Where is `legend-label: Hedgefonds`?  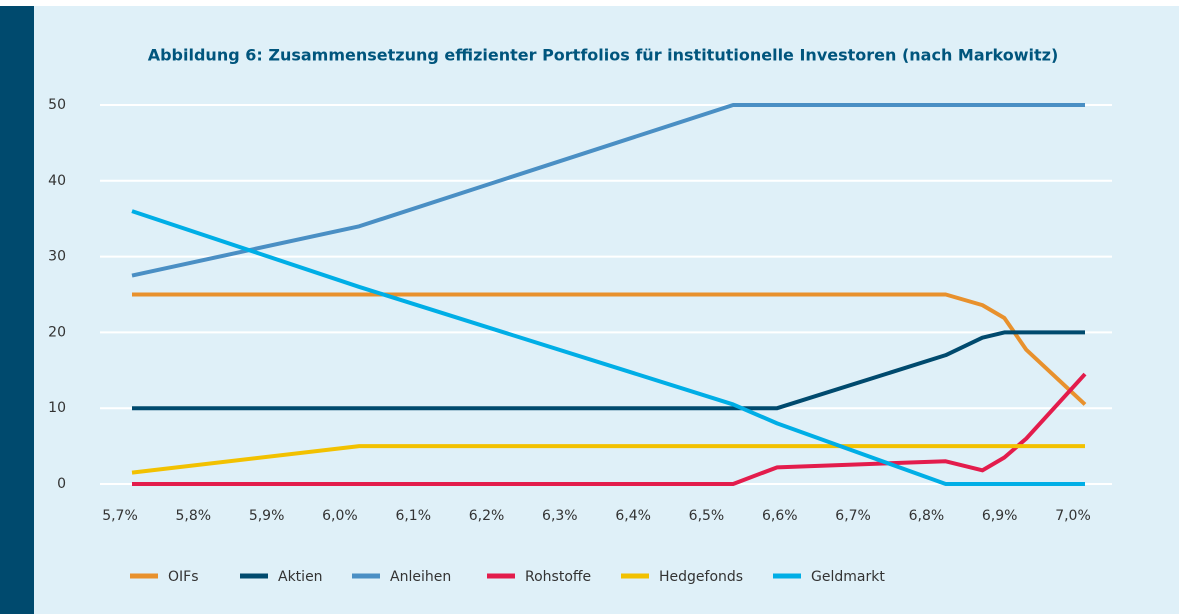
legend-label: Hedgefonds is located at coordinates (701, 577).